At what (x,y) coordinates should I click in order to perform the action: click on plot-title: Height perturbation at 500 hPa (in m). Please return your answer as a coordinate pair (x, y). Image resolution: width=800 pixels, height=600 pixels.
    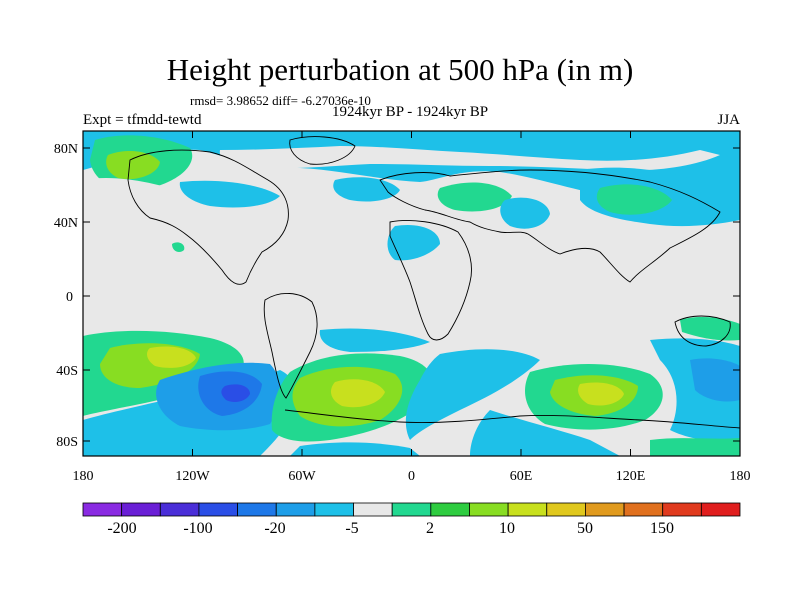
    Looking at the image, I should click on (400, 69).